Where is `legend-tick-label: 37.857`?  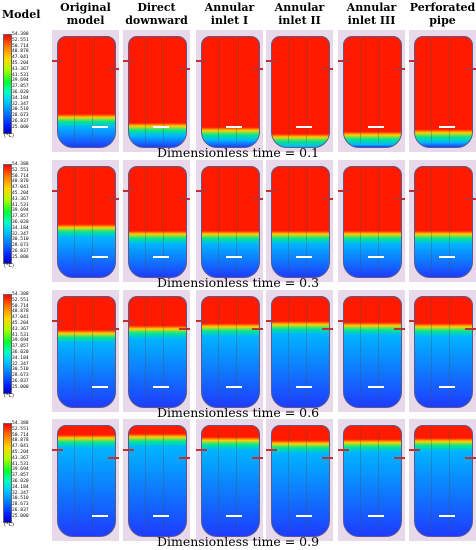
legend-tick-label: 37.857 is located at coordinates (20, 87).